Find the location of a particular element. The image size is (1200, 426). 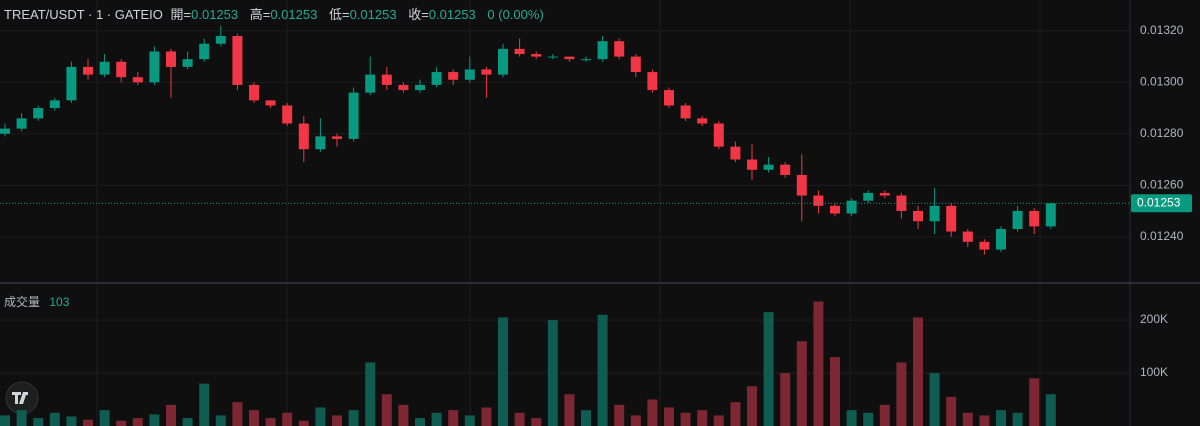

volume-tick-label: 200K is located at coordinates (1154, 319).